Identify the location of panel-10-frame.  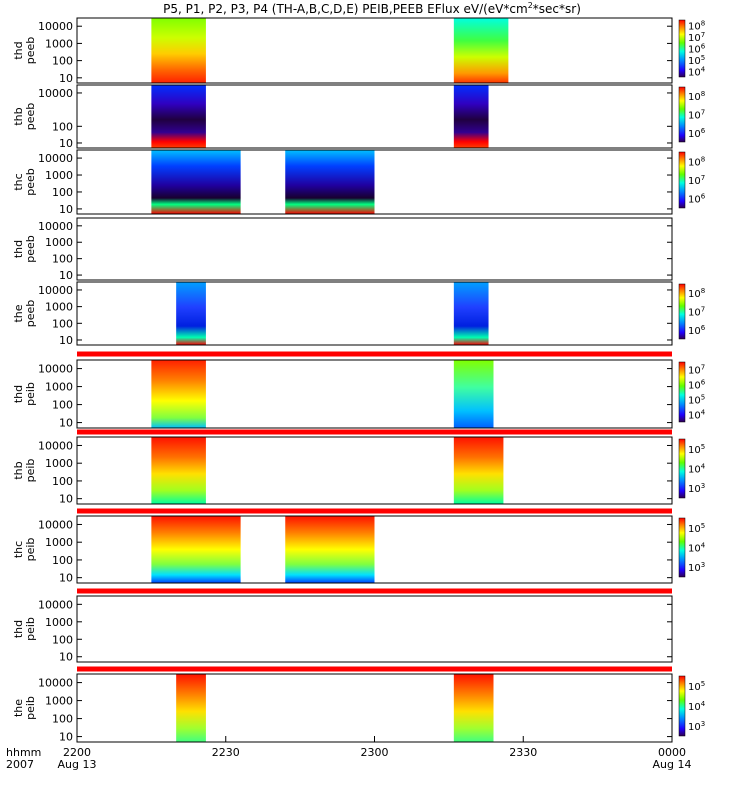
(374, 708).